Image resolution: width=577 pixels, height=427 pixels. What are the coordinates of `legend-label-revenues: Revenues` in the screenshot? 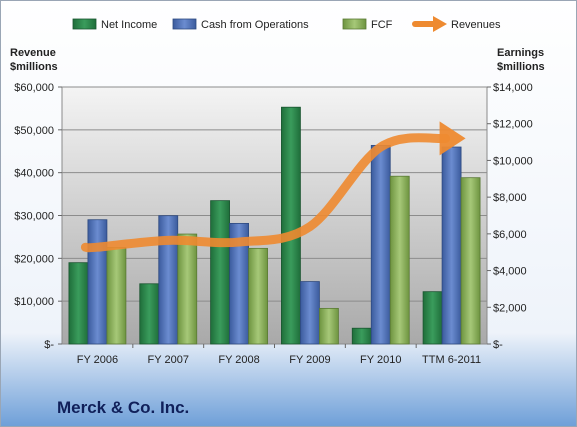 It's located at (476, 25).